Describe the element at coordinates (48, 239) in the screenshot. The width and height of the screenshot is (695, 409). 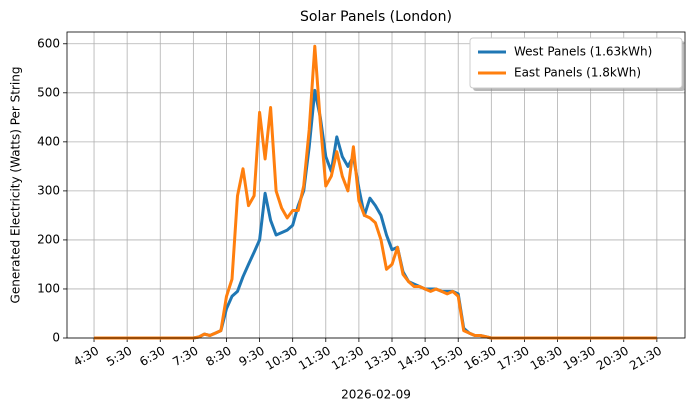
I see `y-tick-label: 200` at that location.